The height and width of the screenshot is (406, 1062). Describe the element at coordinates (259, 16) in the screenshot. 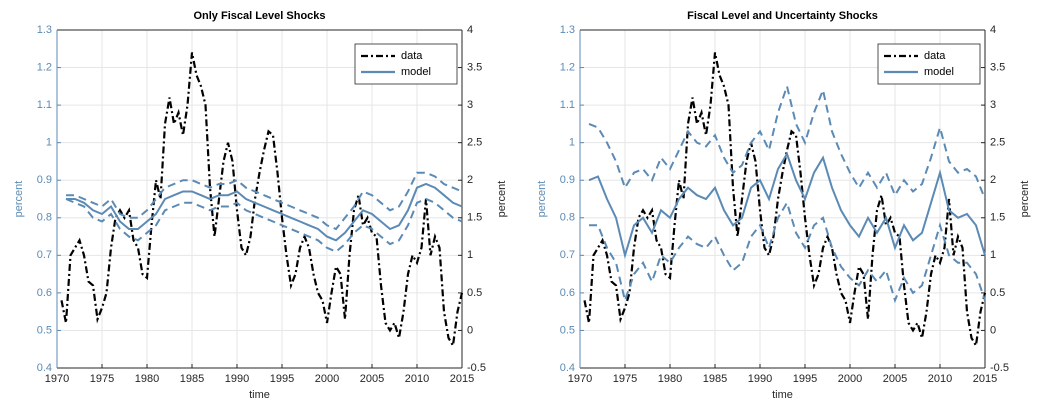

I see `chart-title: Only Fiscal Level Shocks` at that location.